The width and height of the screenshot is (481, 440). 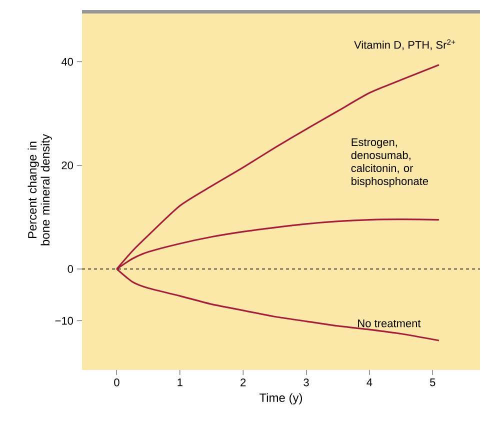 What do you see at coordinates (67, 62) in the screenshot?
I see `y-tick-label: 40` at bounding box center [67, 62].